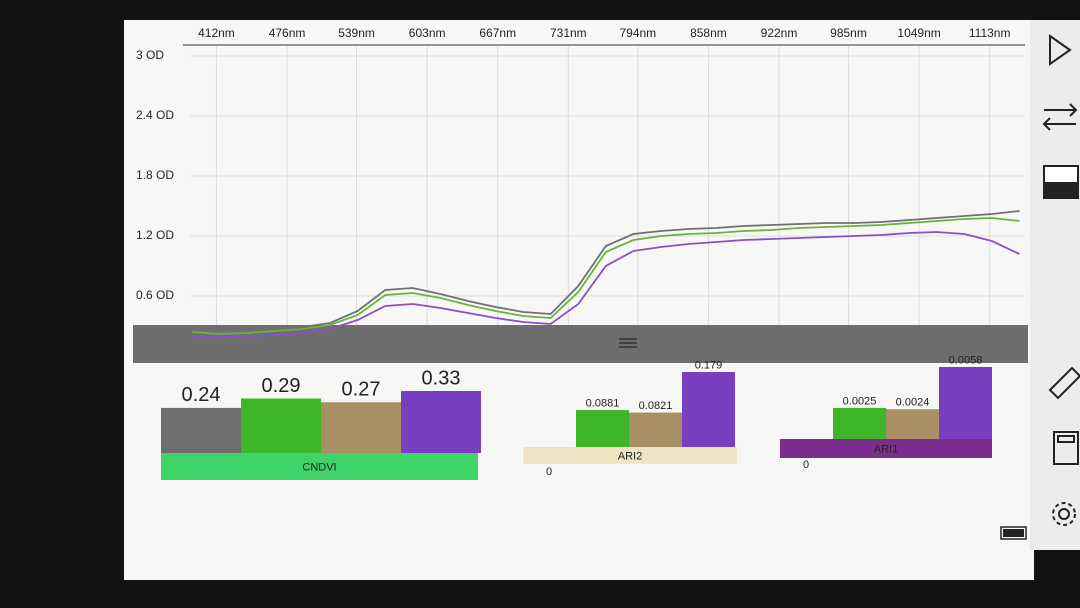 This screenshot has height=608, width=1080. I want to click on x-tick-label: 985nm, so click(848, 33).